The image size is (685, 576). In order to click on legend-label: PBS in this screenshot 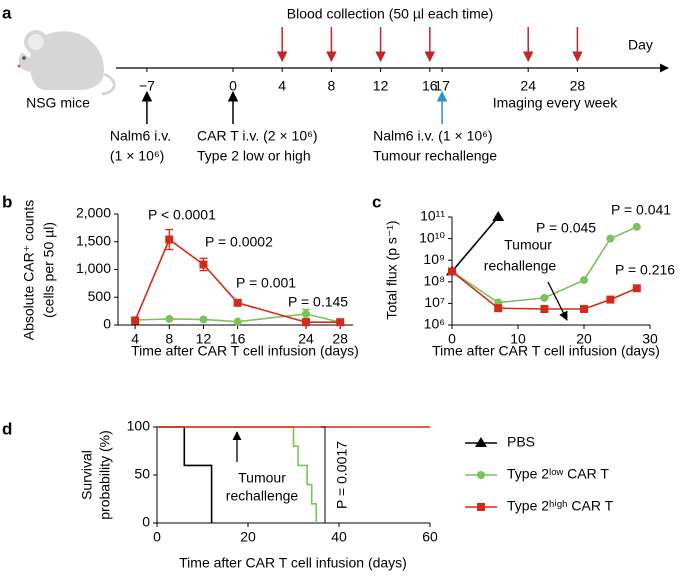, I will do `click(521, 442)`.